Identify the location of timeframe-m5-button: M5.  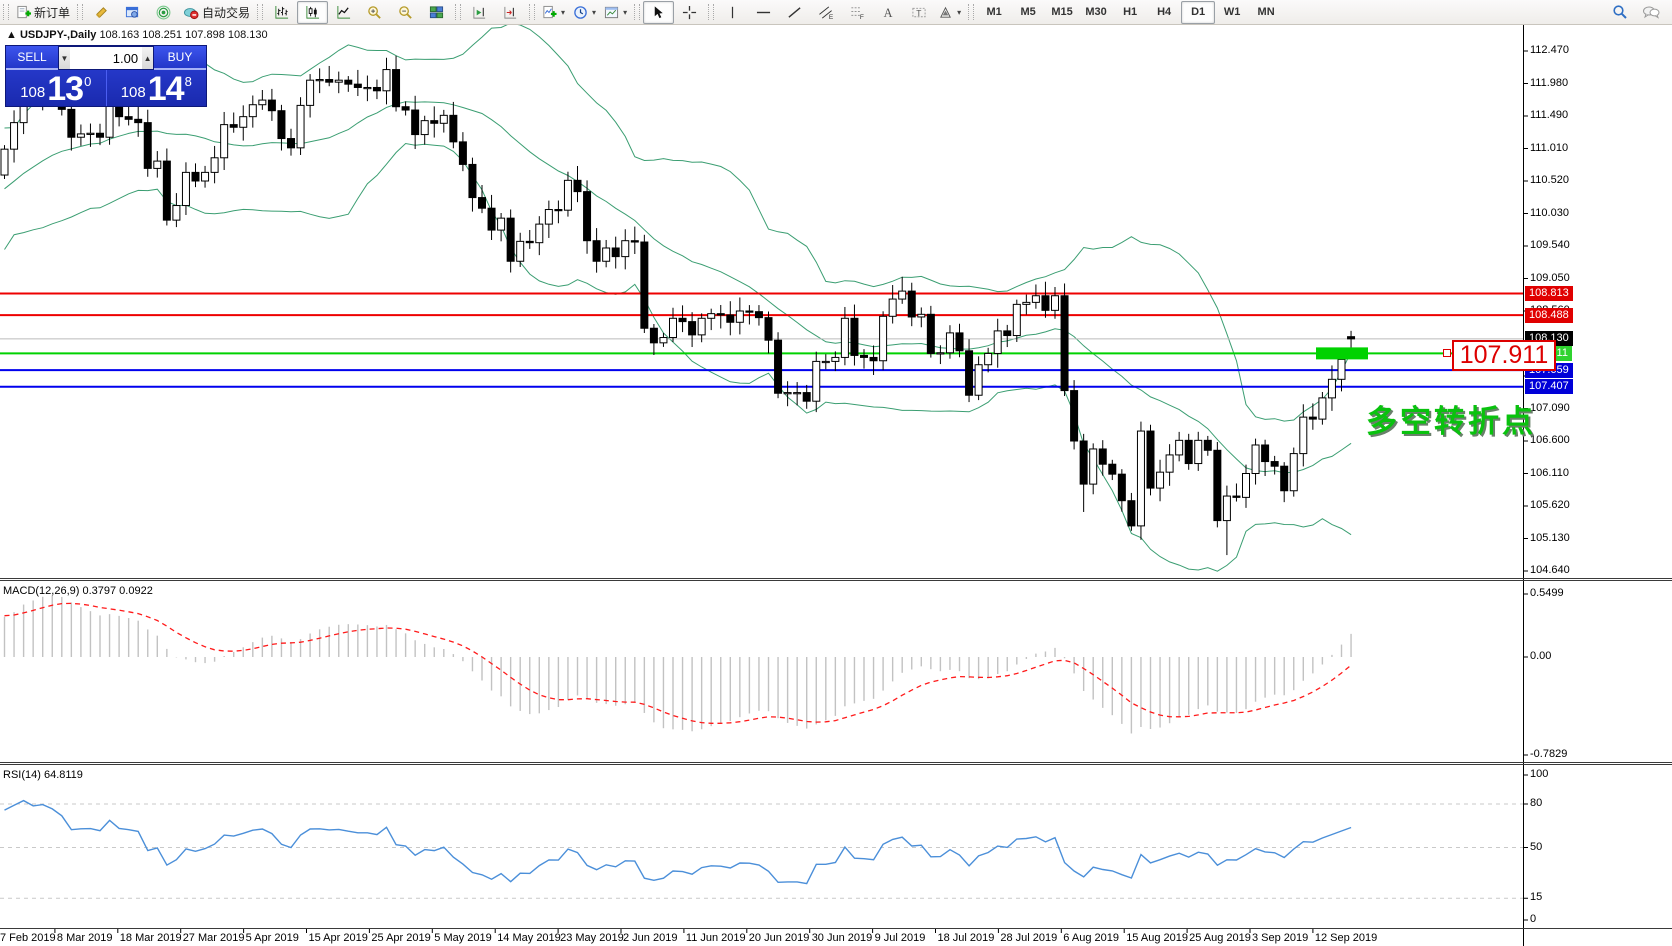
(1028, 12).